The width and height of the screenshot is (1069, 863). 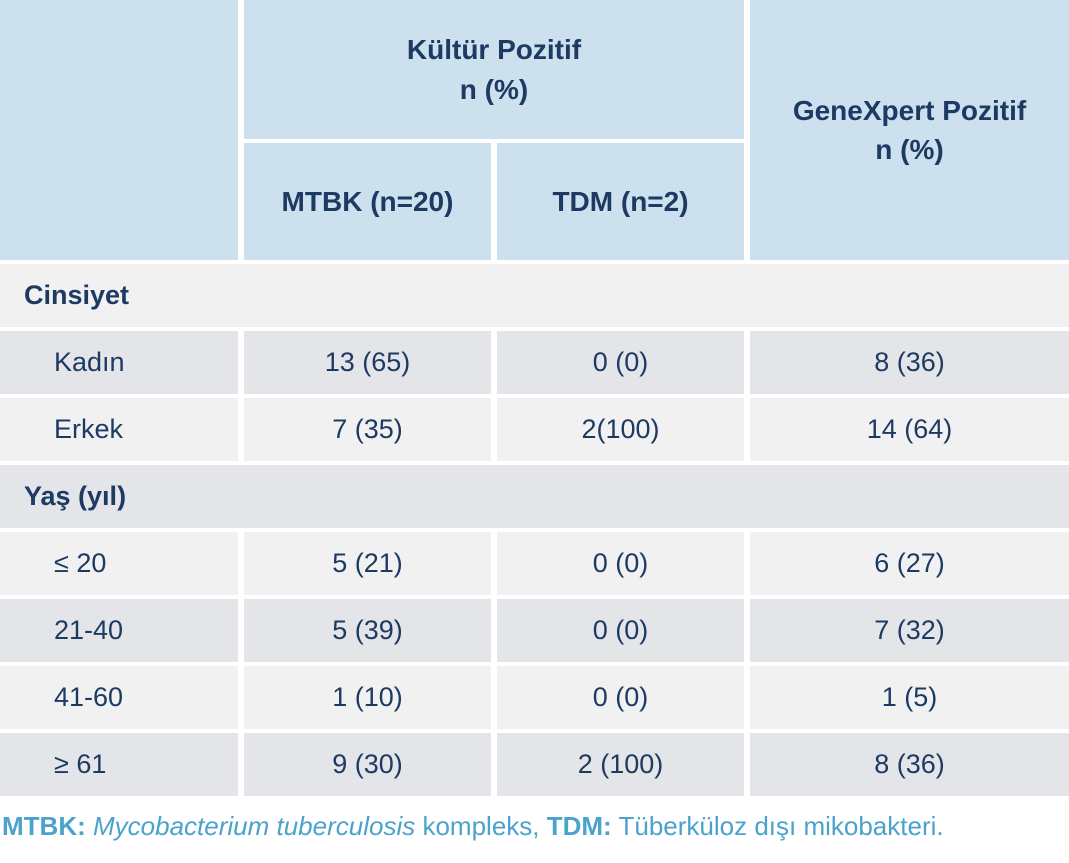 I want to click on data-cell: 1 (10), so click(x=367, y=697).